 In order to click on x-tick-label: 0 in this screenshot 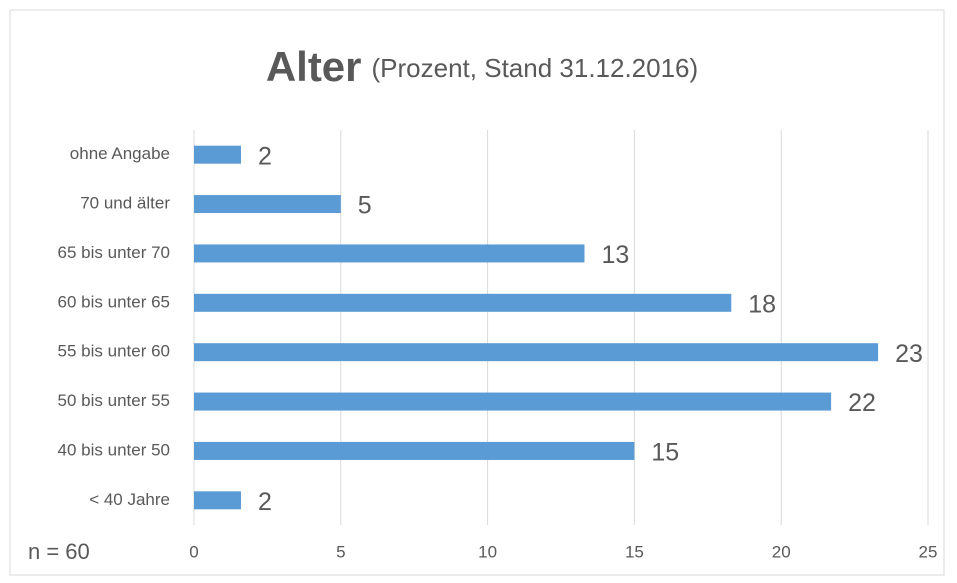, I will do `click(193, 551)`.